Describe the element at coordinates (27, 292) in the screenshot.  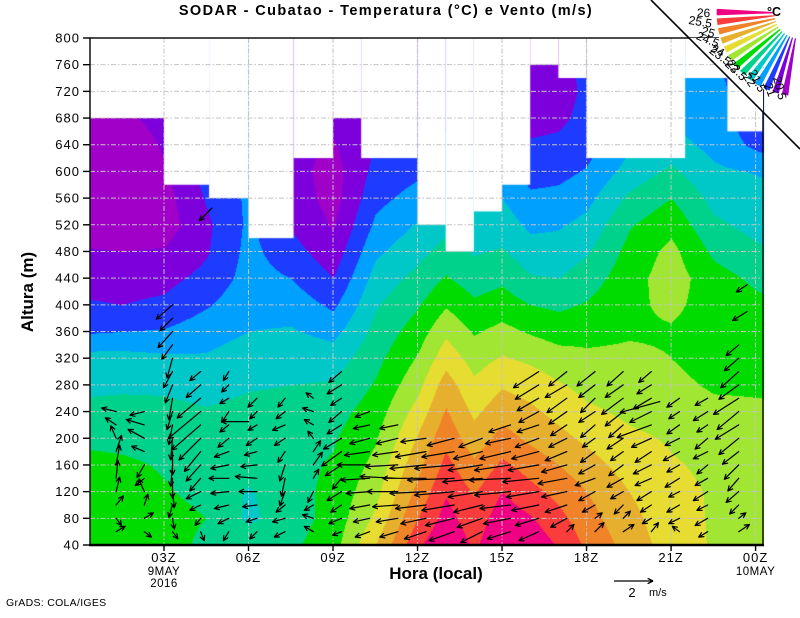
I see `y-axis-title: Altura (m)` at that location.